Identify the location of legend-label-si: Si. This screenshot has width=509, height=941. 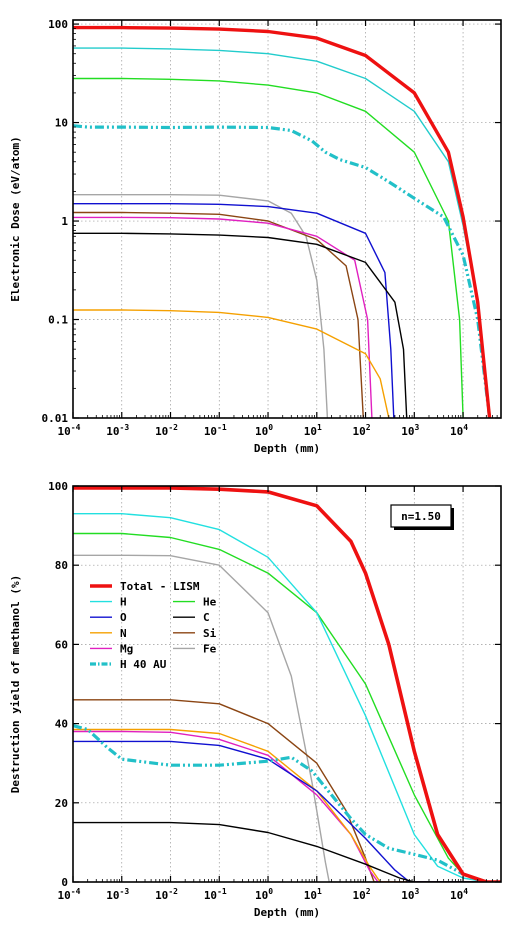
(210, 633).